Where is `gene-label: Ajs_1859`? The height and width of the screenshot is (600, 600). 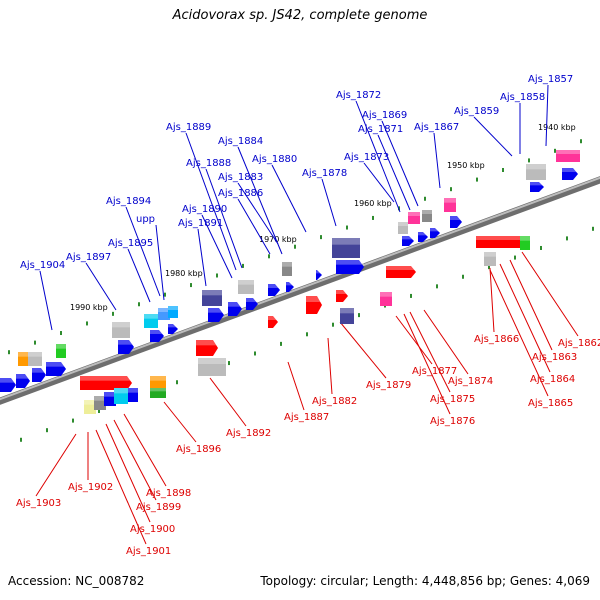
gene-label: Ajs_1859 is located at coordinates (476, 111).